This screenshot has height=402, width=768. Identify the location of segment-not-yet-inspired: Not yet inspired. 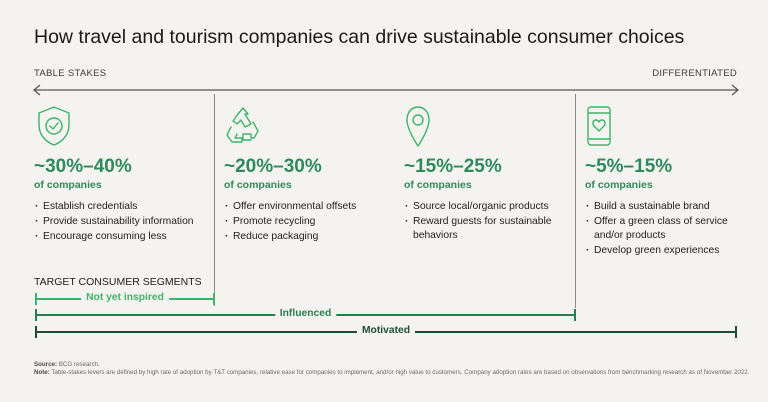
(125, 298).